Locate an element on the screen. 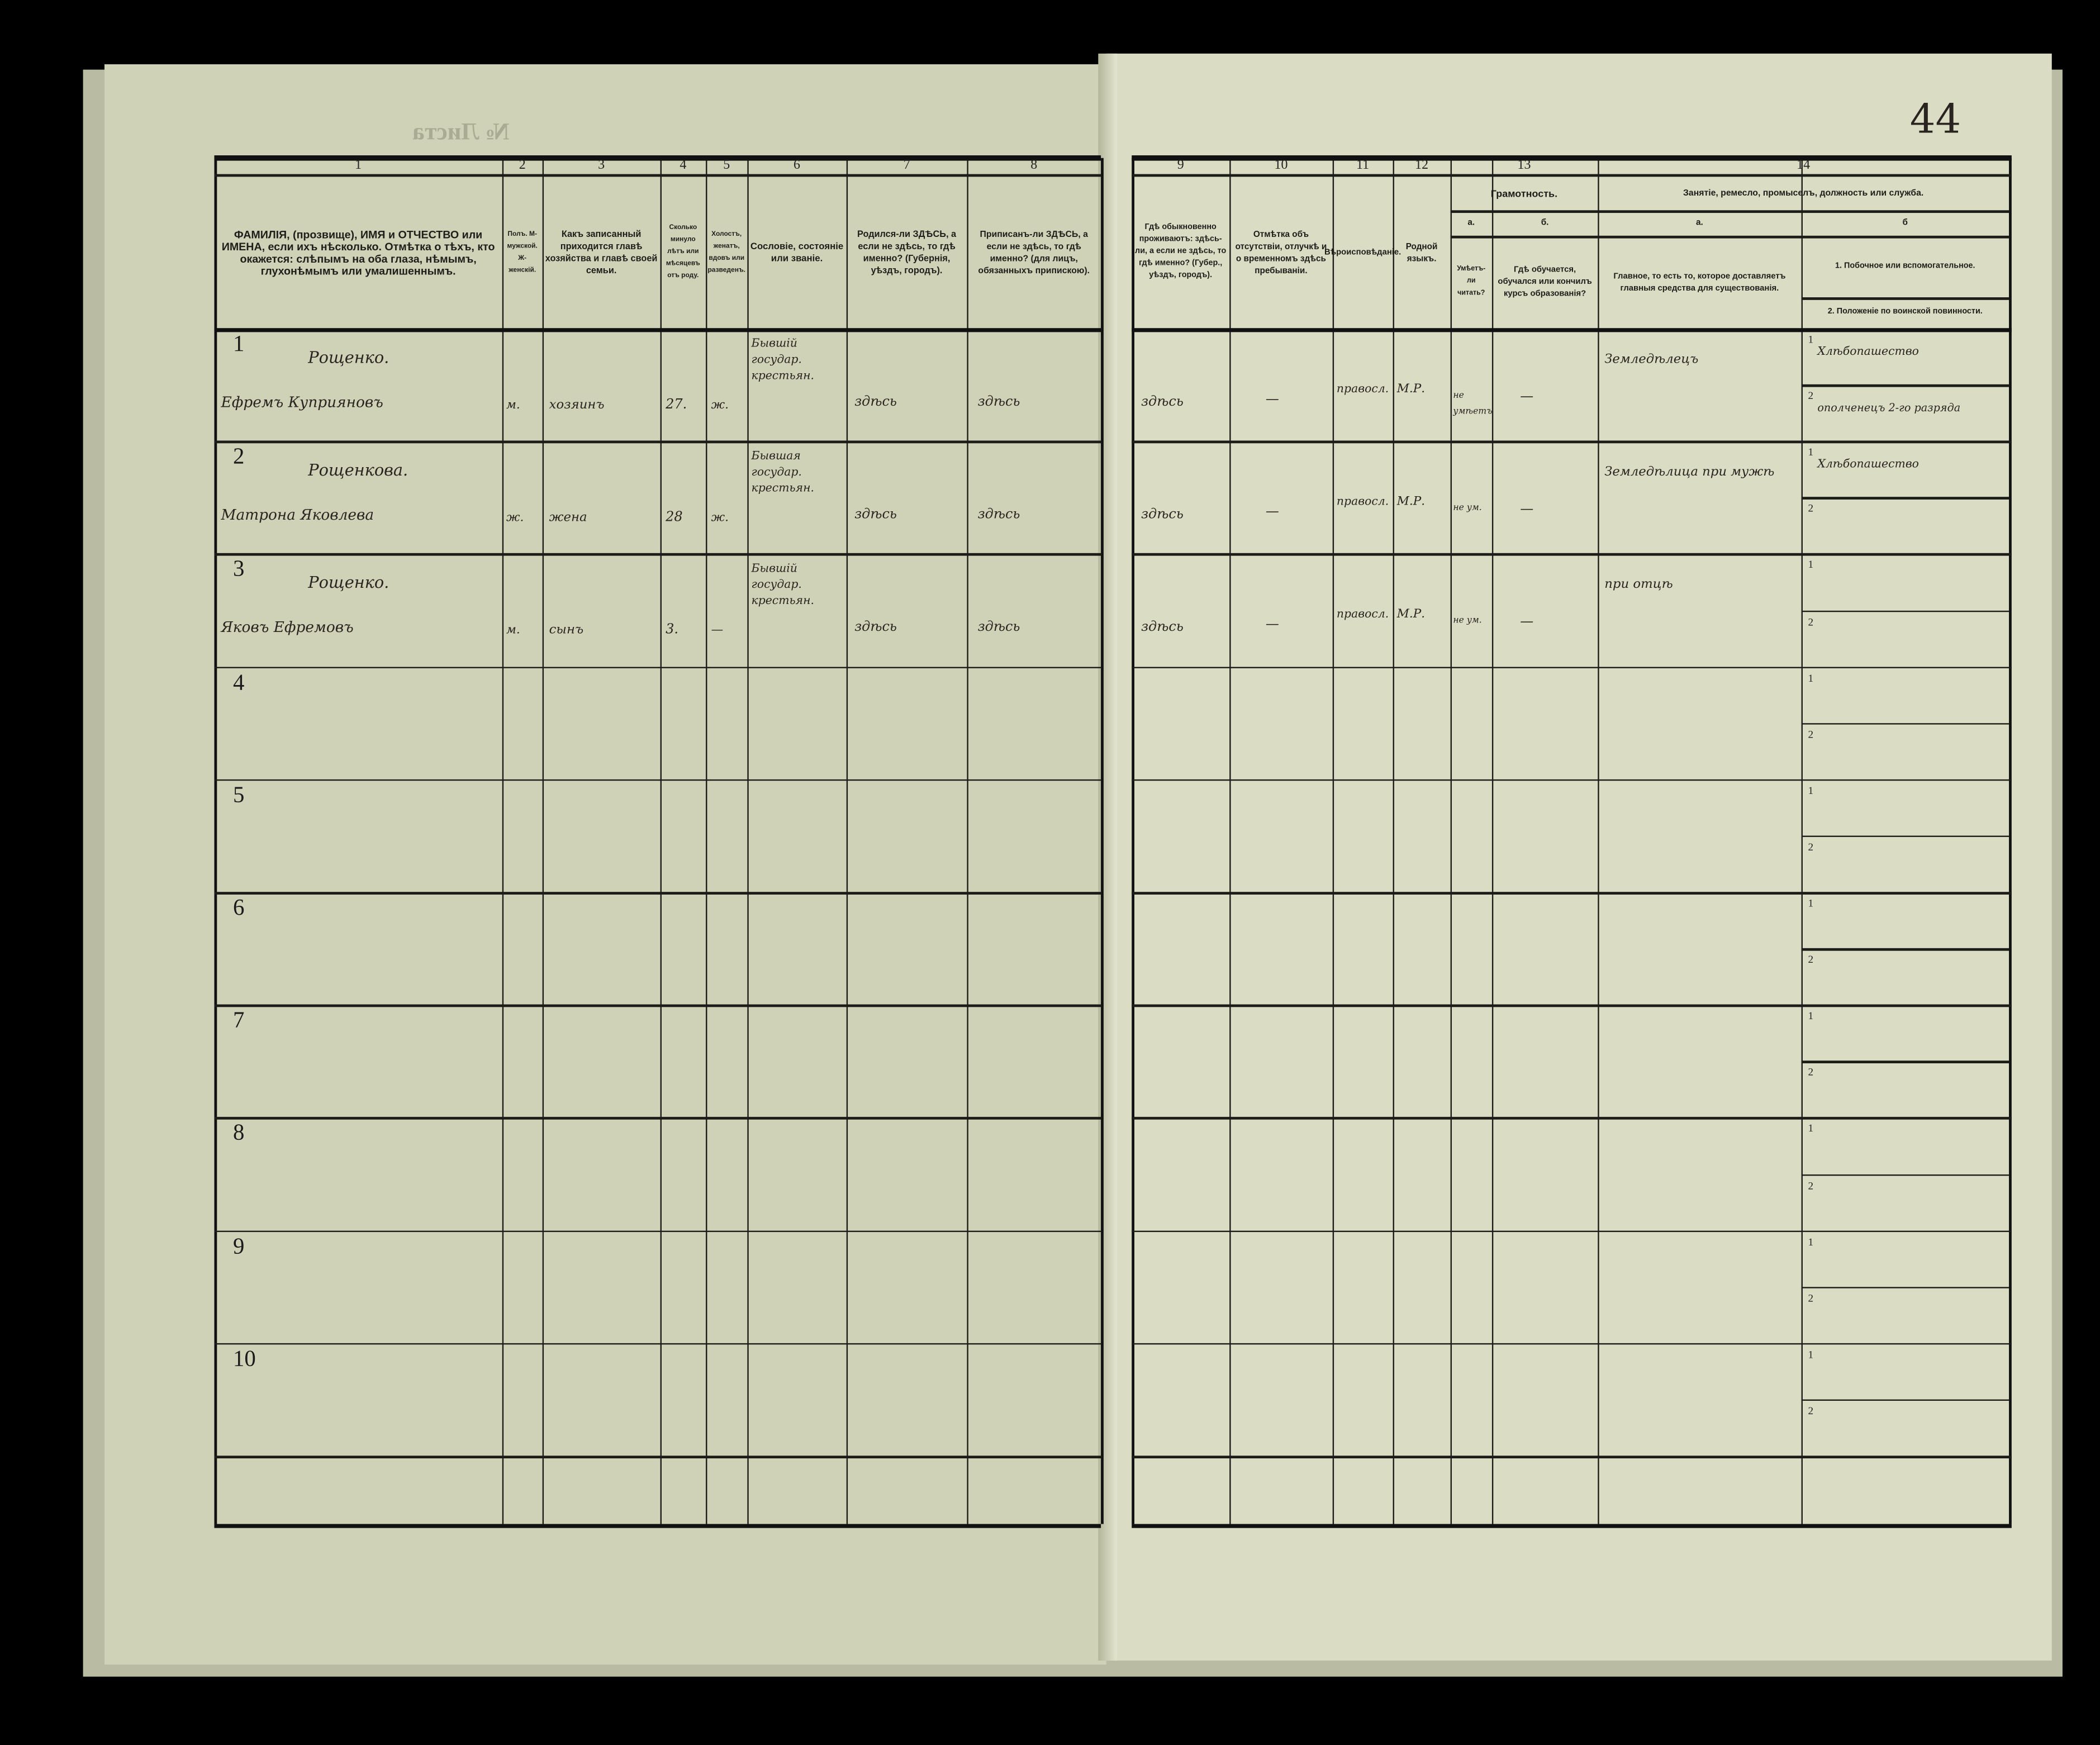  column-number: 6 is located at coordinates (797, 165).